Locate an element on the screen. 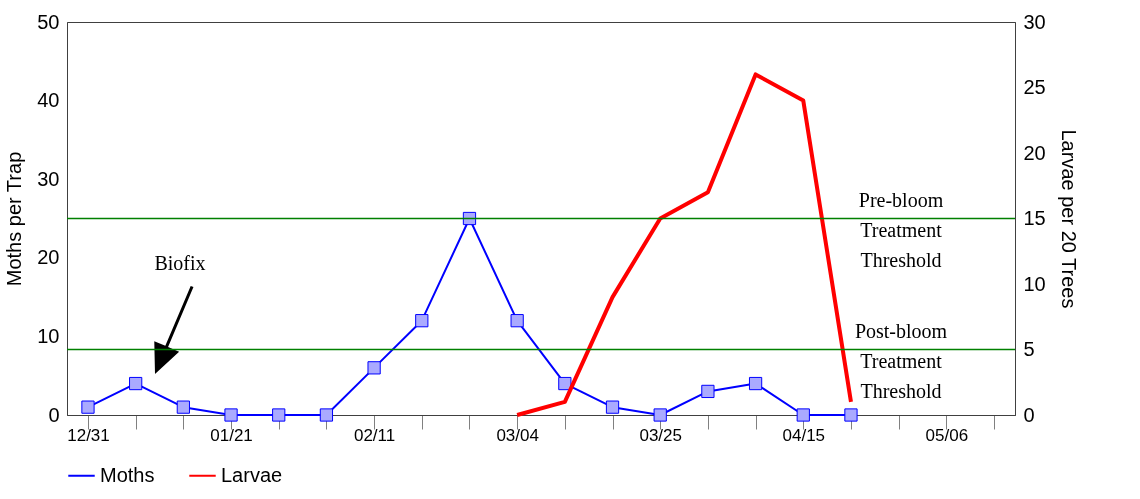 This screenshot has height=499, width=1140. y-tick-label: 0 is located at coordinates (54, 414).